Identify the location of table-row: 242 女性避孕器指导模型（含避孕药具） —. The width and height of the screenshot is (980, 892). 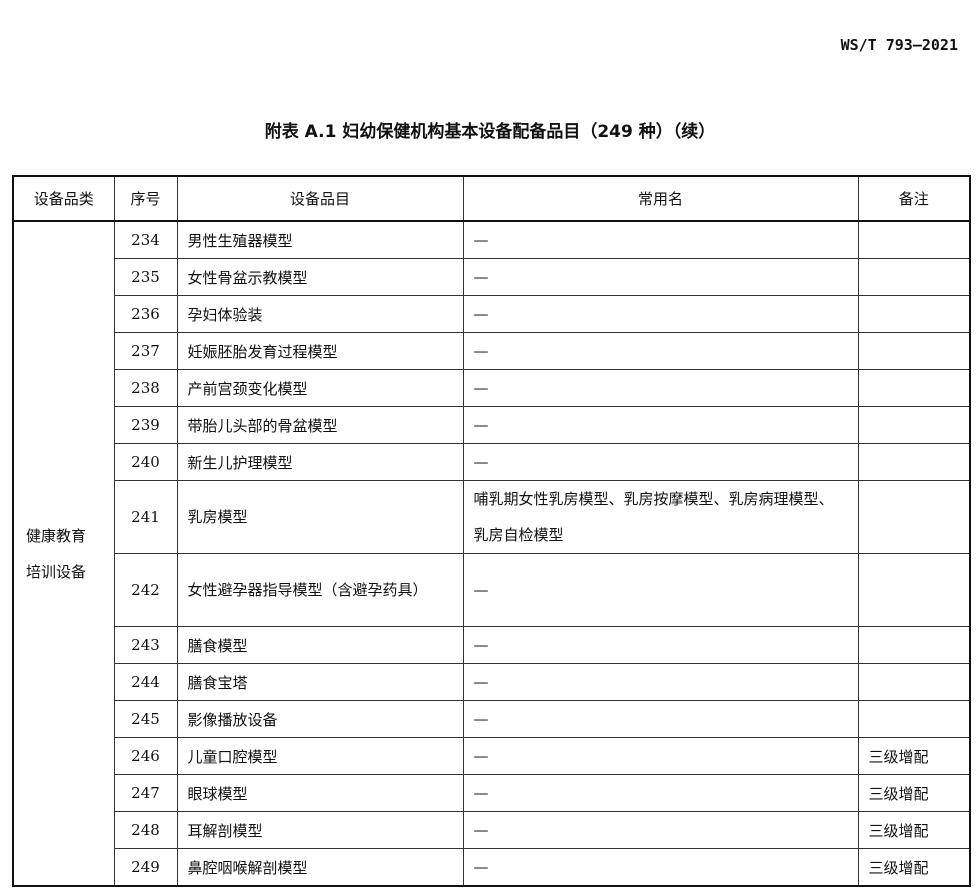
(492, 590).